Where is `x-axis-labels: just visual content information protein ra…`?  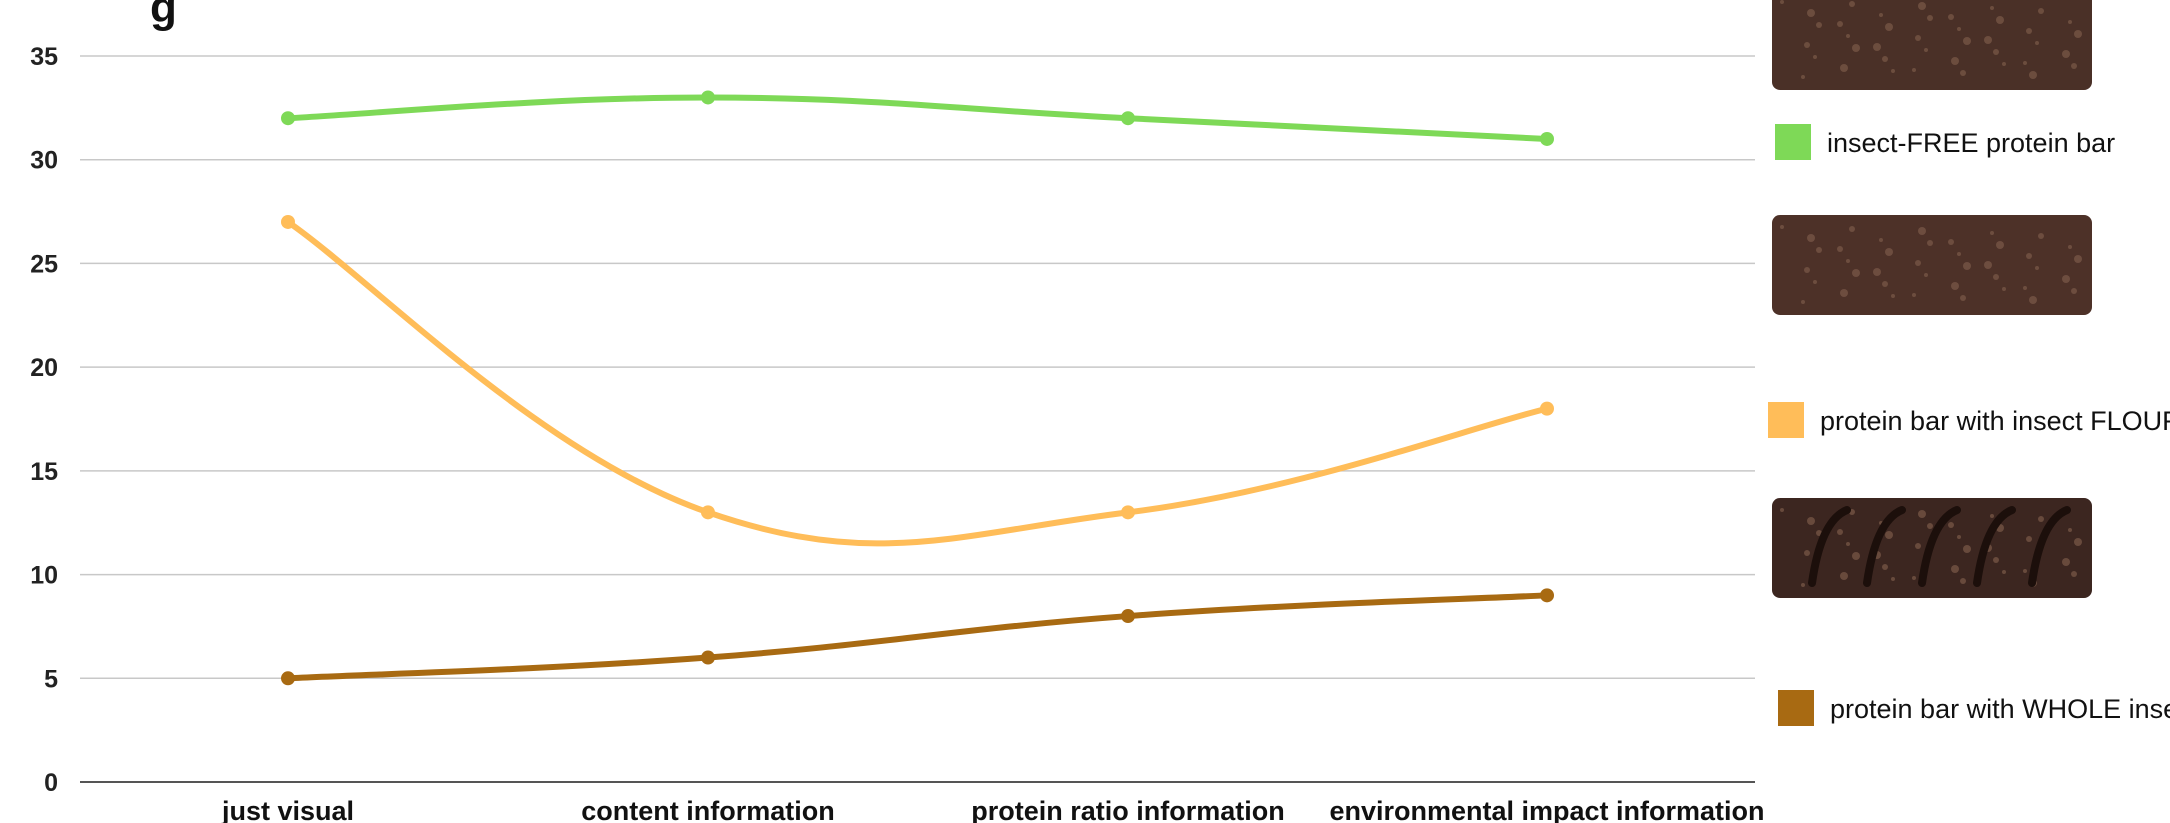 x-axis-labels: just visual content information protein ra… is located at coordinates (993, 809).